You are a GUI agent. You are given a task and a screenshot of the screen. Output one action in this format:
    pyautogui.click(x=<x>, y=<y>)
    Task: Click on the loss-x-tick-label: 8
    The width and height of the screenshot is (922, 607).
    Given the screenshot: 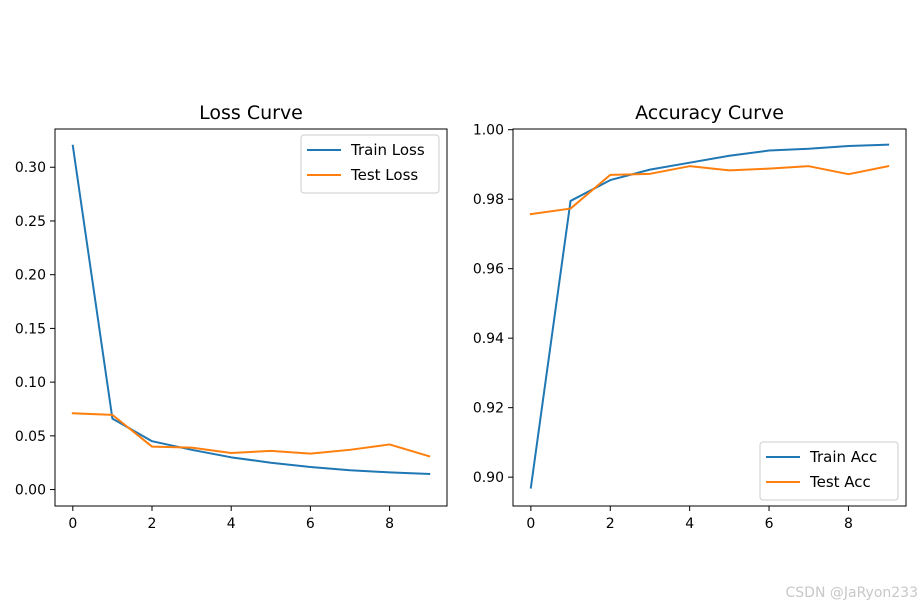 What is the action you would take?
    pyautogui.click(x=389, y=524)
    